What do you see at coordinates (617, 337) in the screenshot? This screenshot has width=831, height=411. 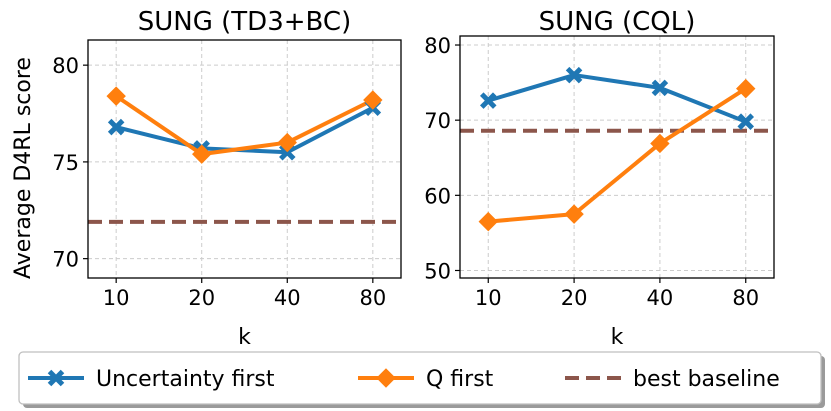 I see `x-axis-label-cql: k` at bounding box center [617, 337].